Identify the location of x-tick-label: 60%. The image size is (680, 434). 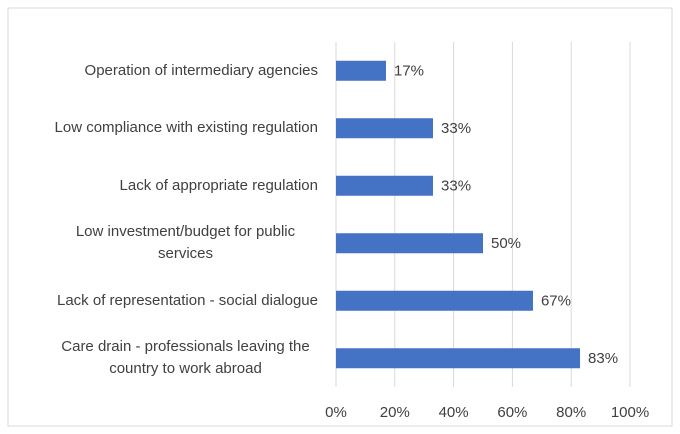
(512, 412).